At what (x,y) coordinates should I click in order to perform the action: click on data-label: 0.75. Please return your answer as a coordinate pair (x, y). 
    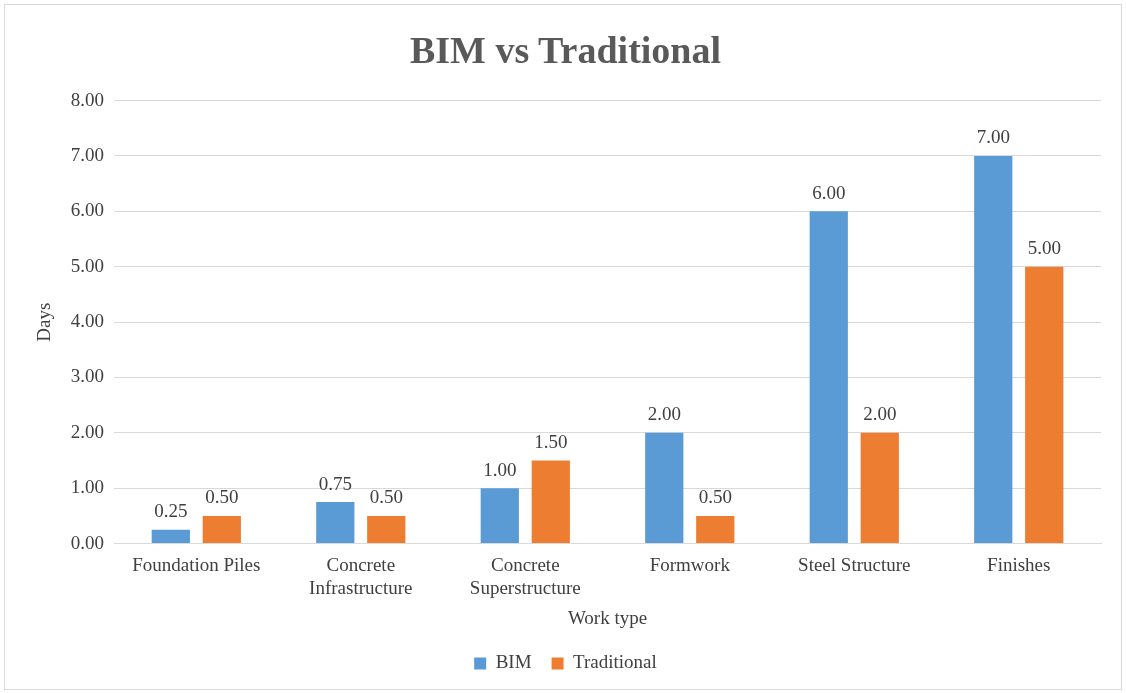
    Looking at the image, I should click on (335, 483).